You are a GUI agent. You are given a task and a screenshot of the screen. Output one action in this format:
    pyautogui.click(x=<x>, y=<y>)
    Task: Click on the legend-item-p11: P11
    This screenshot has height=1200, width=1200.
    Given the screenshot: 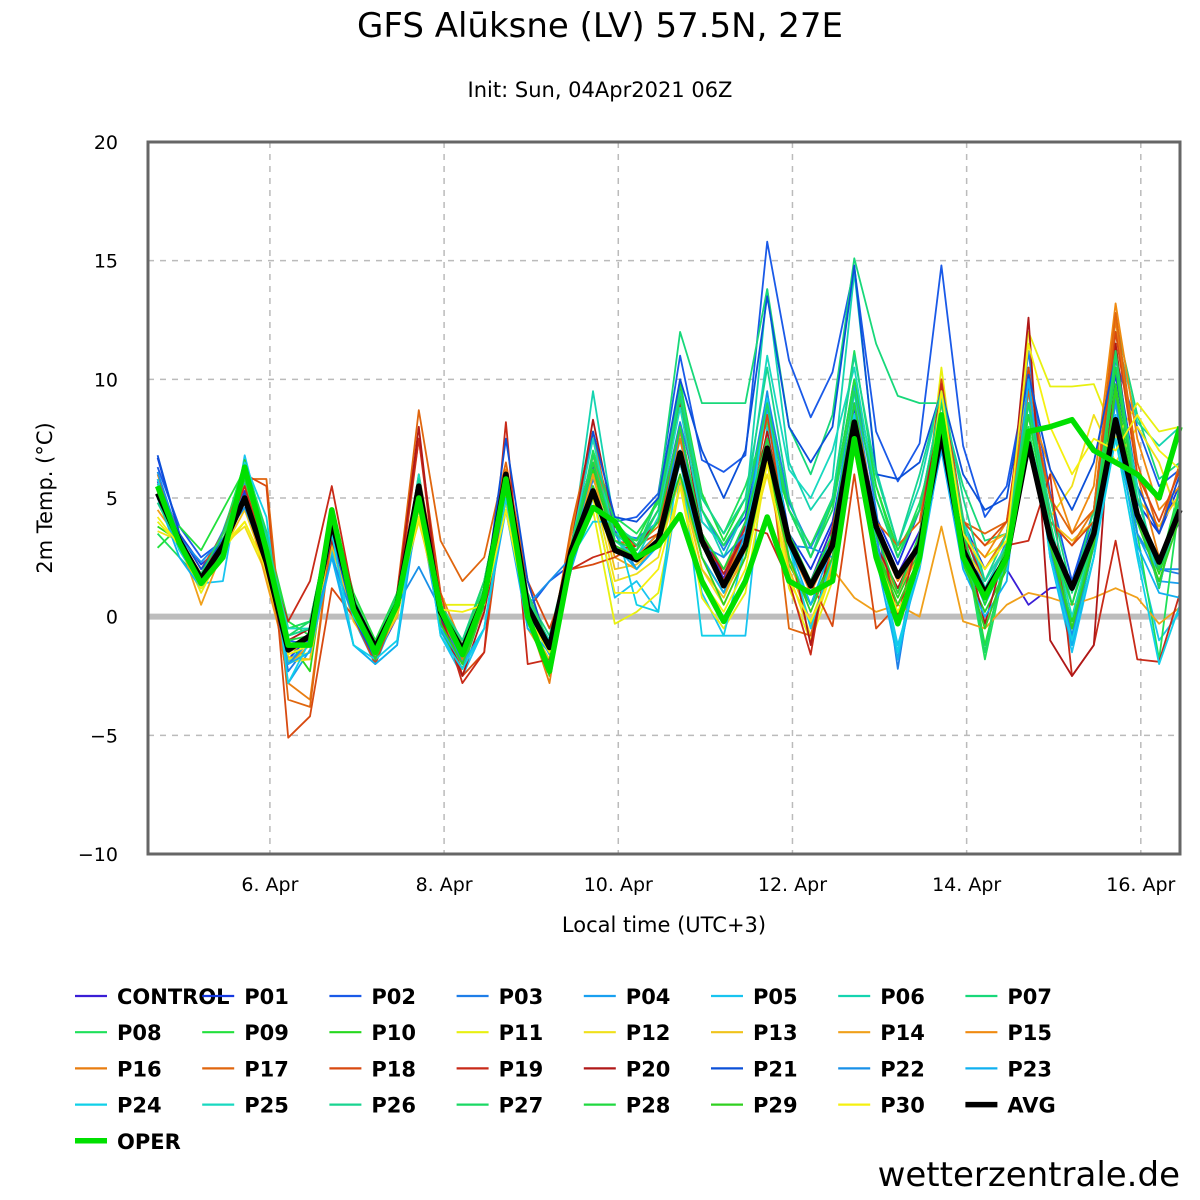 What is the action you would take?
    pyautogui.click(x=500, y=1033)
    